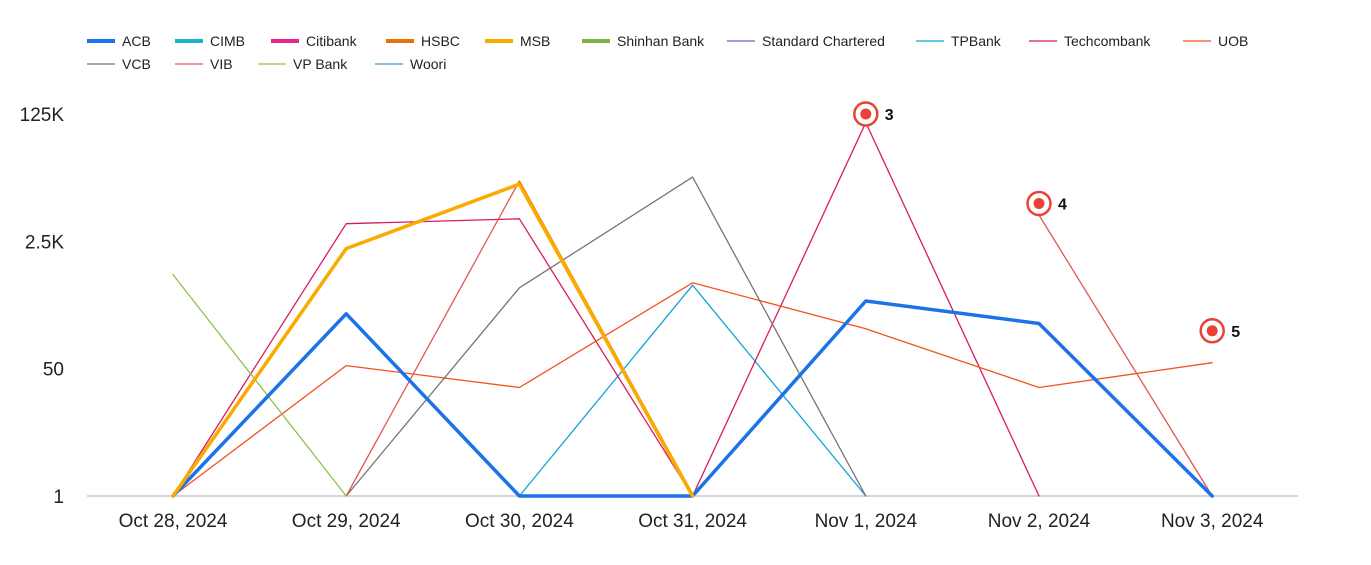 The height and width of the screenshot is (565, 1371). Describe the element at coordinates (204, 64) in the screenshot. I see `legend-item-vib: VIB` at that location.